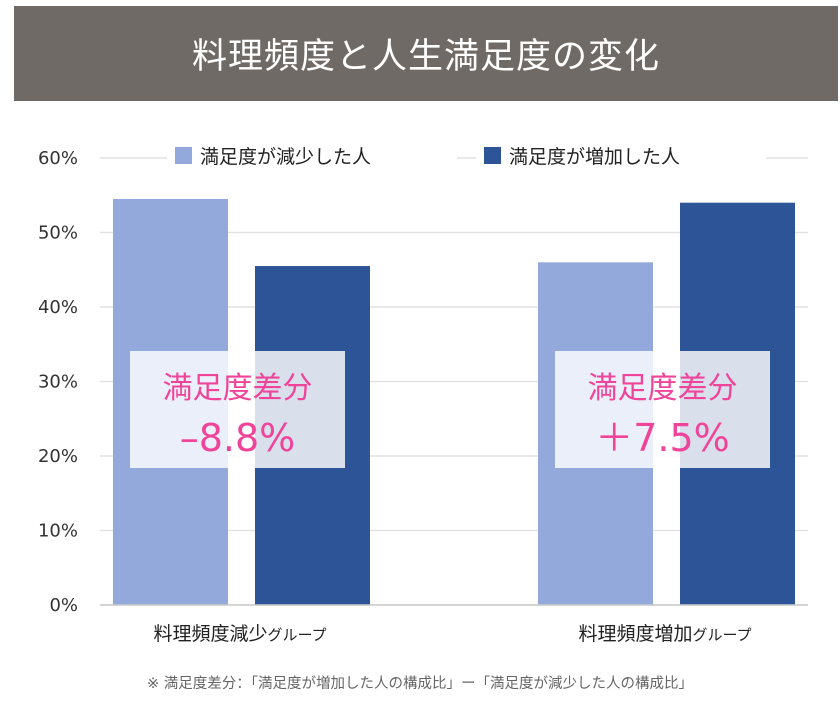 This screenshot has width=840, height=703. I want to click on chart-title: 料理頻度と人生満足度の変化, so click(425, 57).